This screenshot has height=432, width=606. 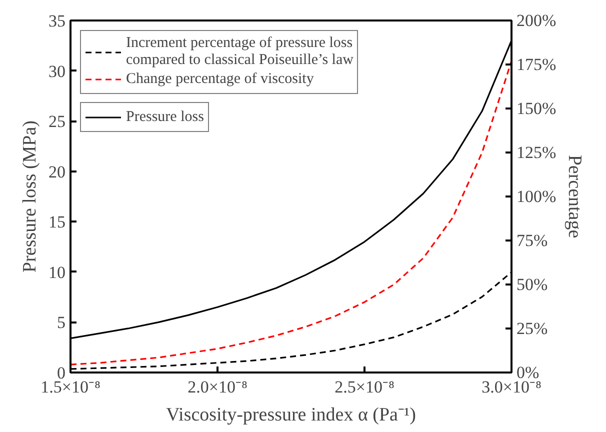 I want to click on x-tick-label: 2.5×10⁻⁸, so click(x=364, y=387).